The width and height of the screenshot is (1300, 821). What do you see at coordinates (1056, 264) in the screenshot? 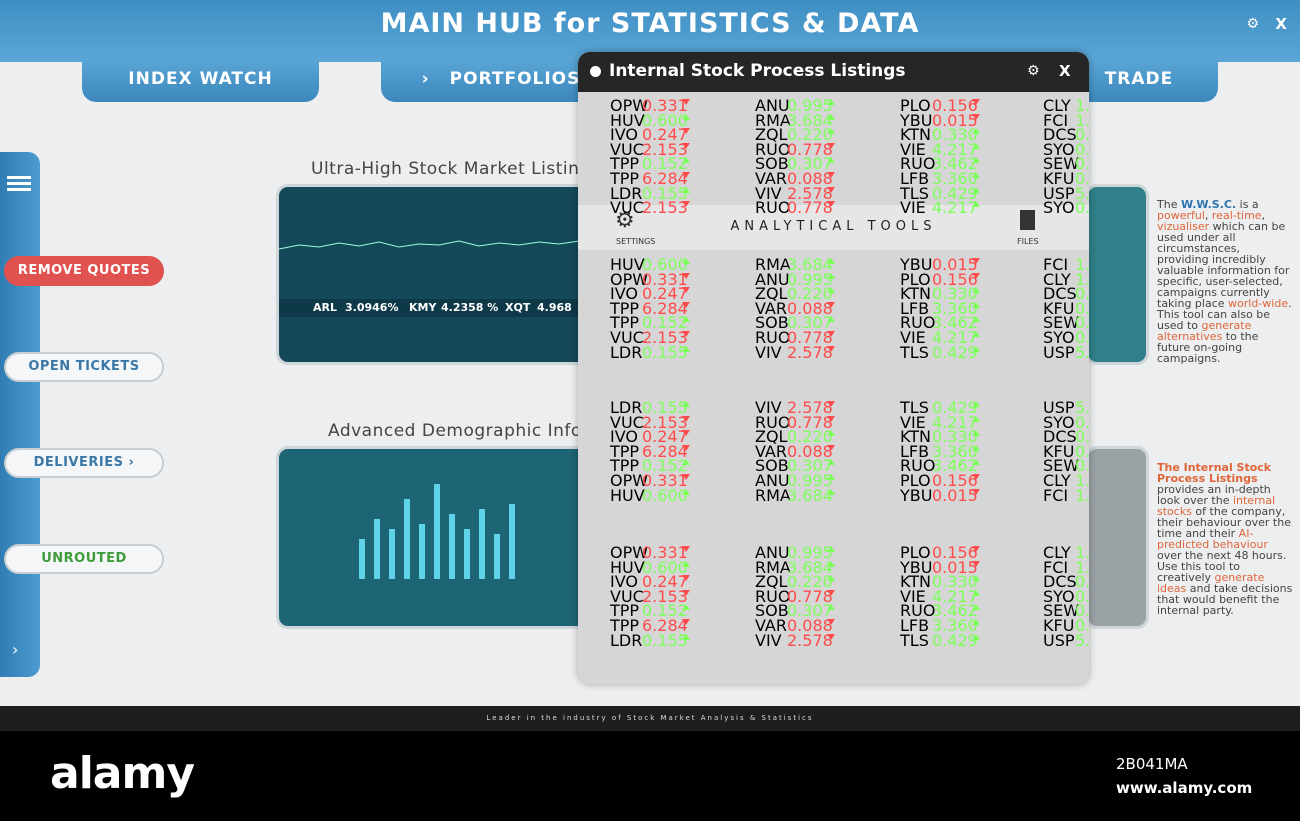
I see `ticker: FCI` at bounding box center [1056, 264].